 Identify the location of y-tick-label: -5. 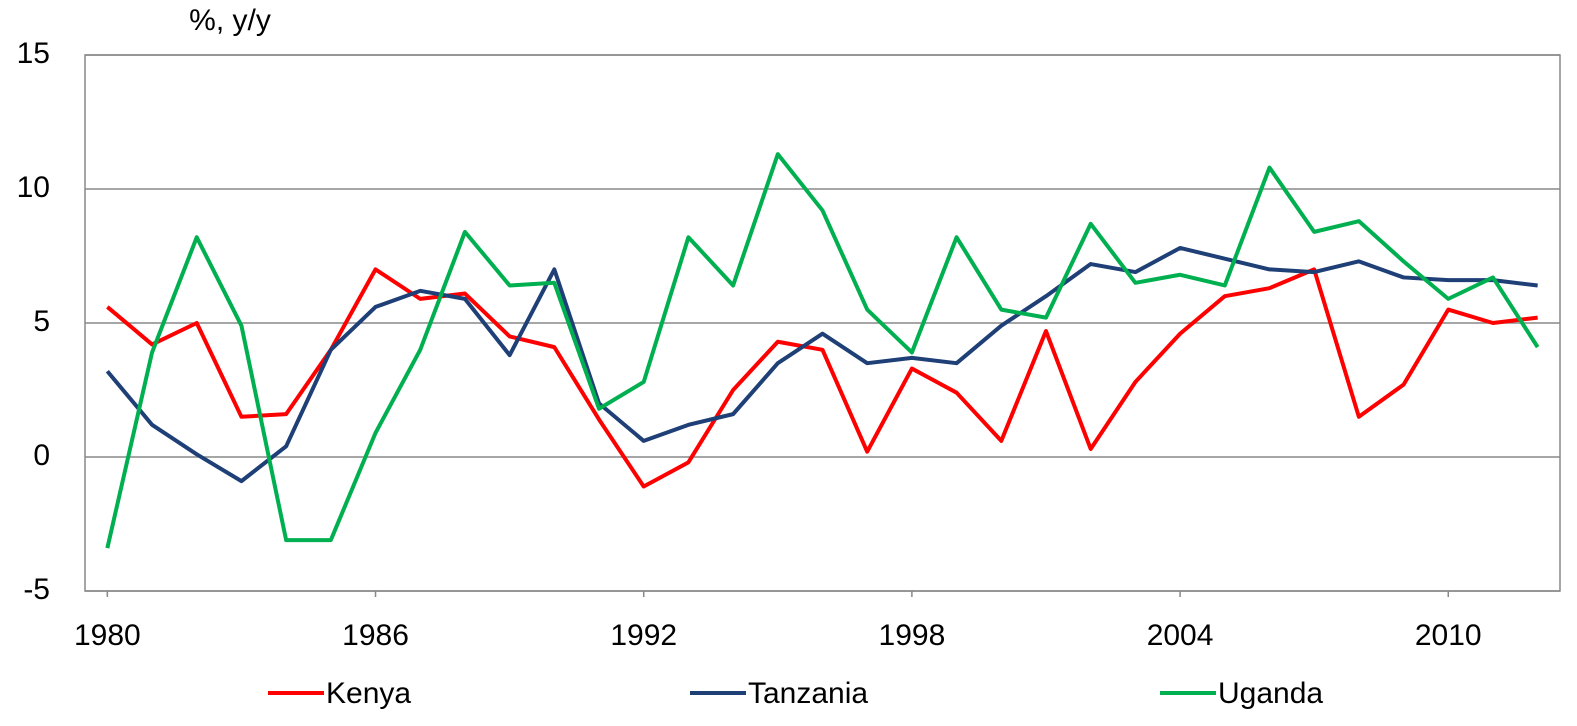
(36, 589).